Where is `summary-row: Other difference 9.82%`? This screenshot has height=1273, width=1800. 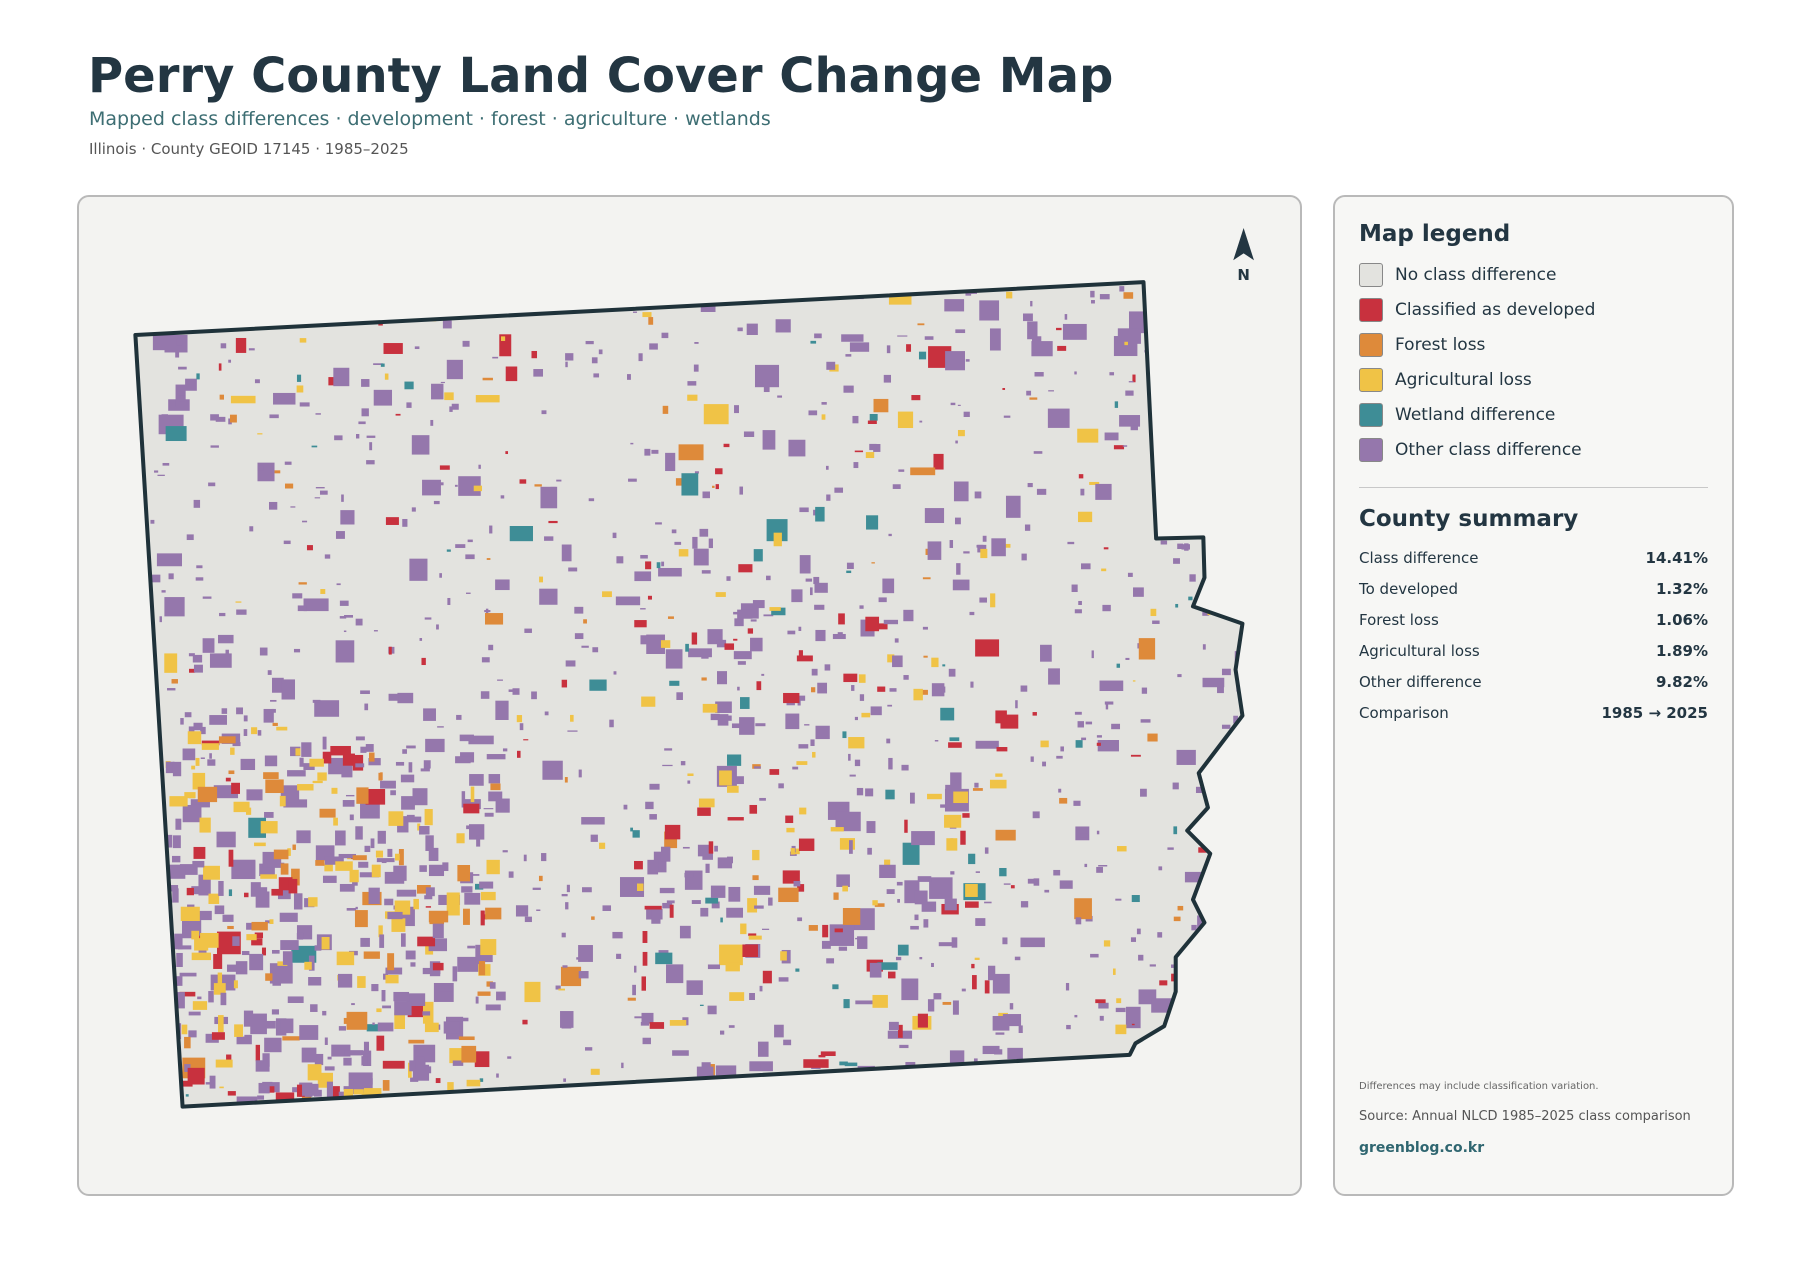
summary-row: Other difference 9.82% is located at coordinates (1533, 681).